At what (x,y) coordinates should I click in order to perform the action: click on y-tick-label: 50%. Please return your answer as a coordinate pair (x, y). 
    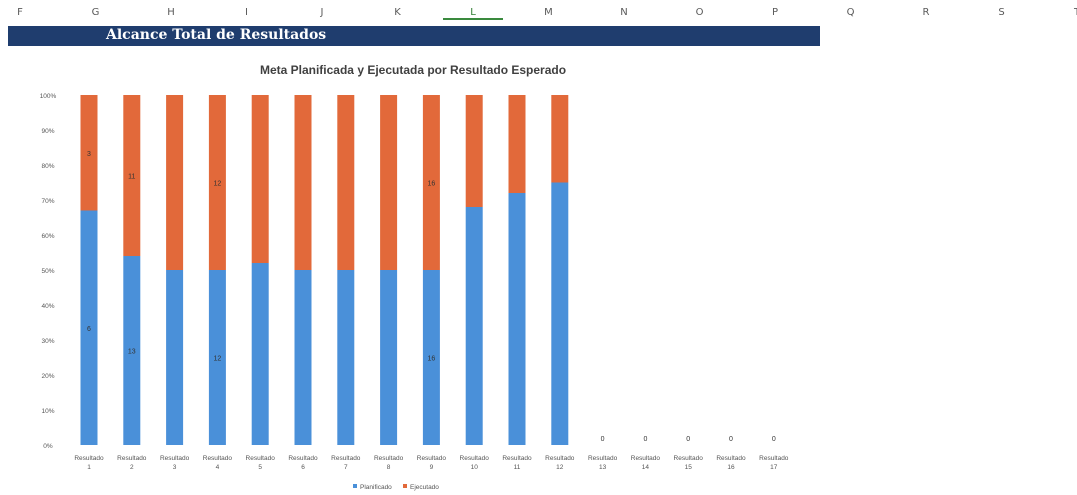
    Looking at the image, I should click on (47, 271).